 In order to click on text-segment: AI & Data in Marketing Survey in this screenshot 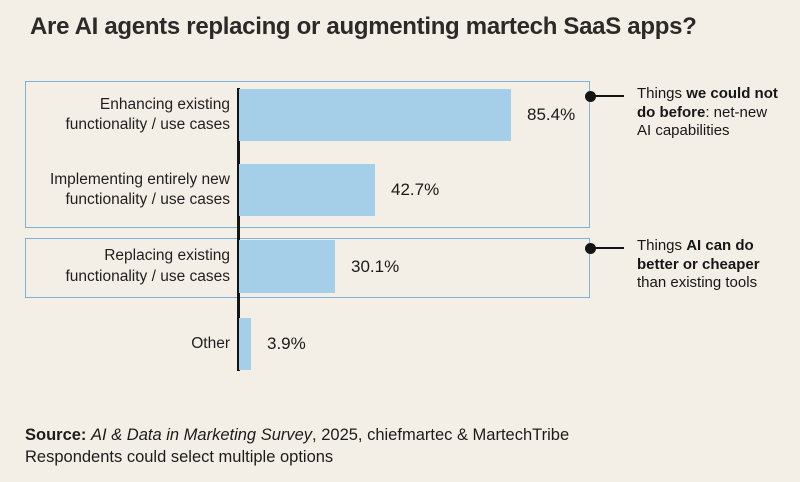, I will do `click(202, 435)`.